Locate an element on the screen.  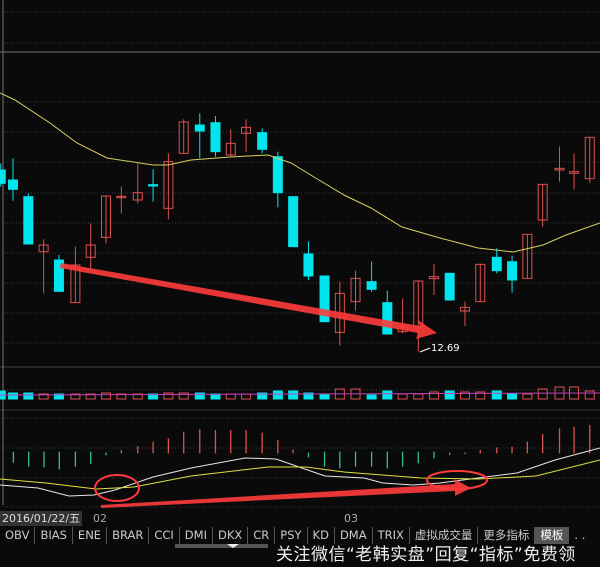
tab-ene: ENE is located at coordinates (90, 535).